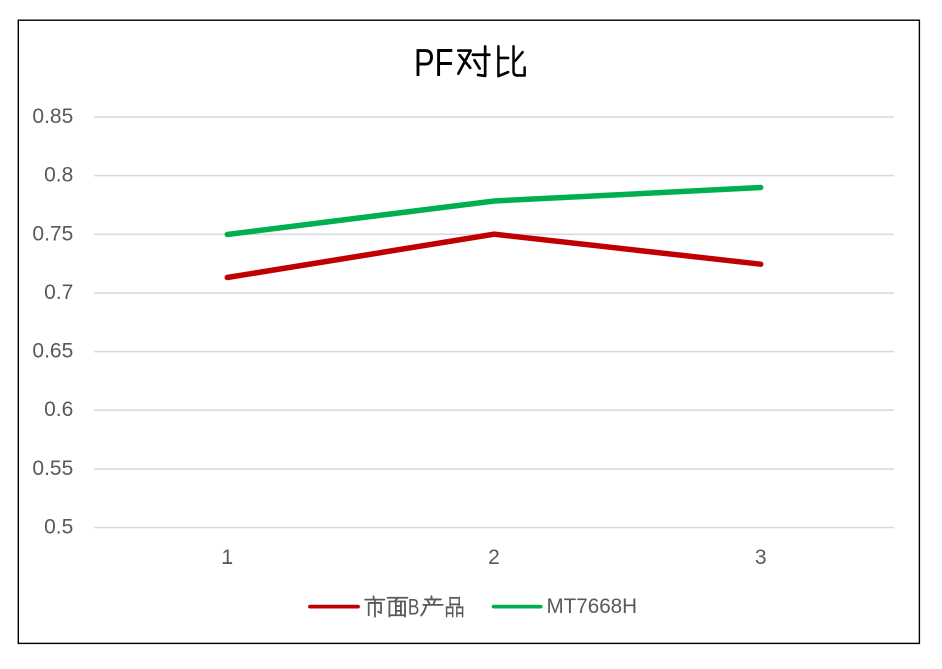 The width and height of the screenshot is (942, 669). Describe the element at coordinates (52, 116) in the screenshot. I see `svg-text: 0.85` at that location.